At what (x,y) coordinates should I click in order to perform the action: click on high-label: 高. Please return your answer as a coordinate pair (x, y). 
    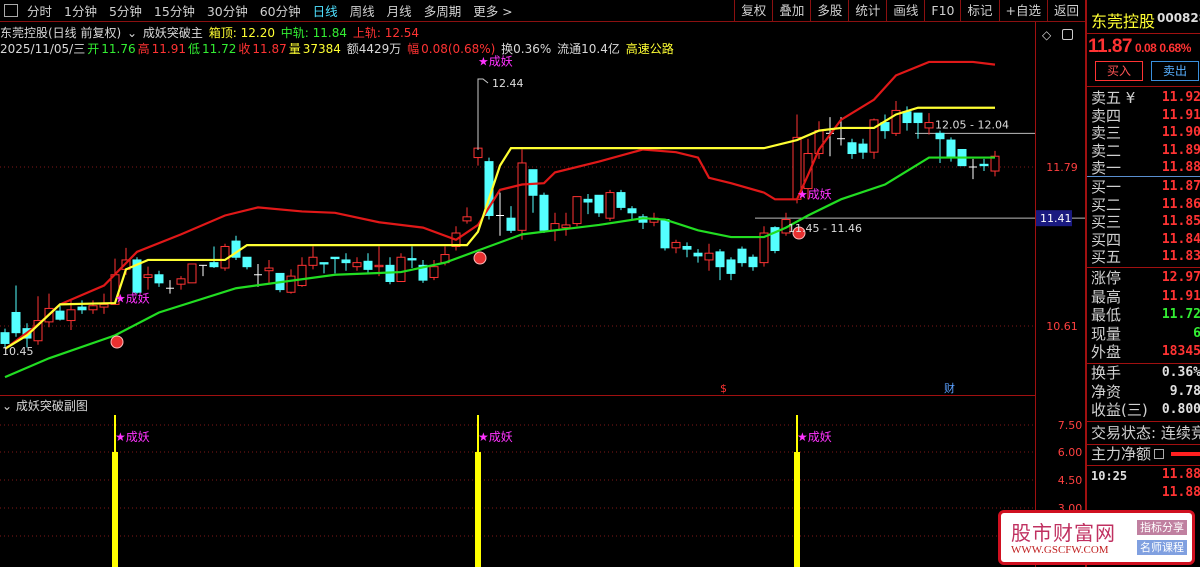
    Looking at the image, I should click on (143, 49).